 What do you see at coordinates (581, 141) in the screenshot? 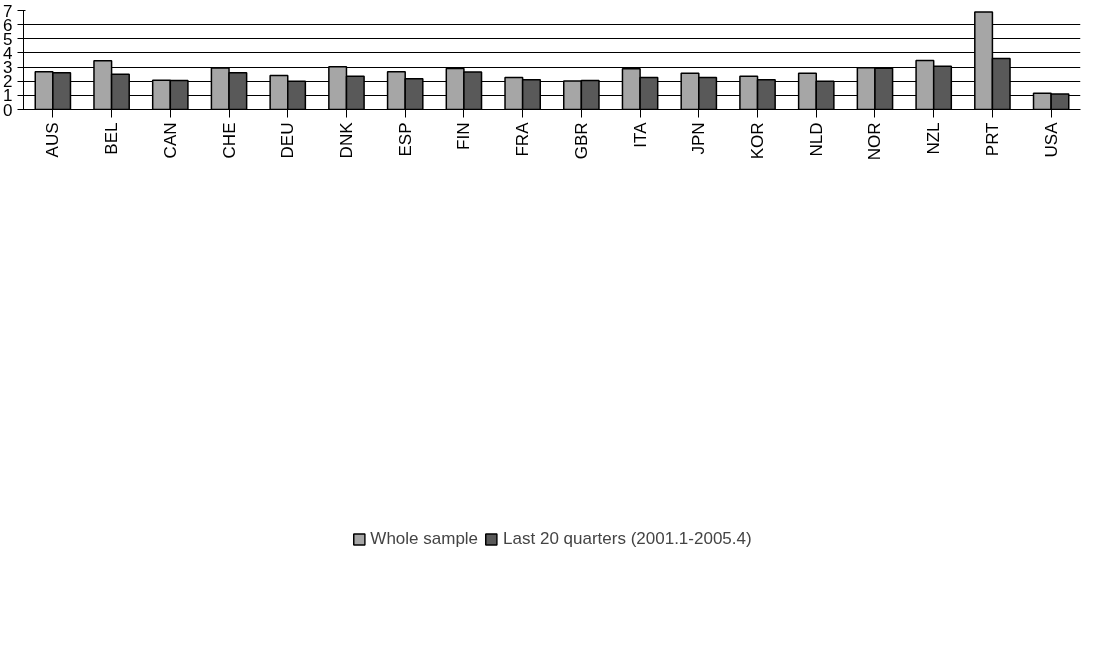
I see `x-tick-label: GBR` at bounding box center [581, 141].